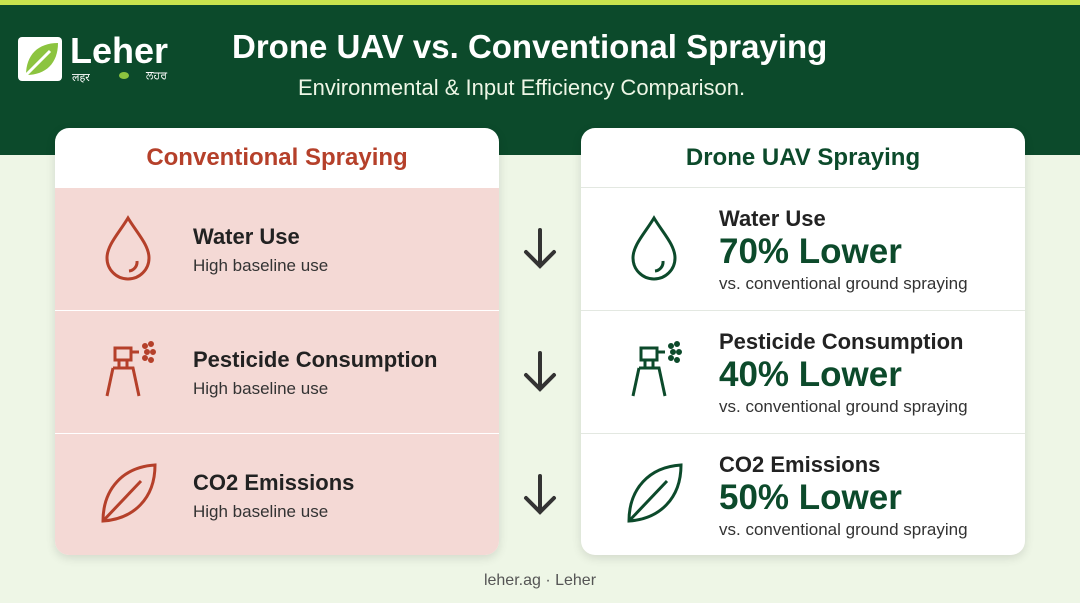 The width and height of the screenshot is (1080, 603). Describe the element at coordinates (277, 157) in the screenshot. I see `card-title: Conventional Spraying` at that location.